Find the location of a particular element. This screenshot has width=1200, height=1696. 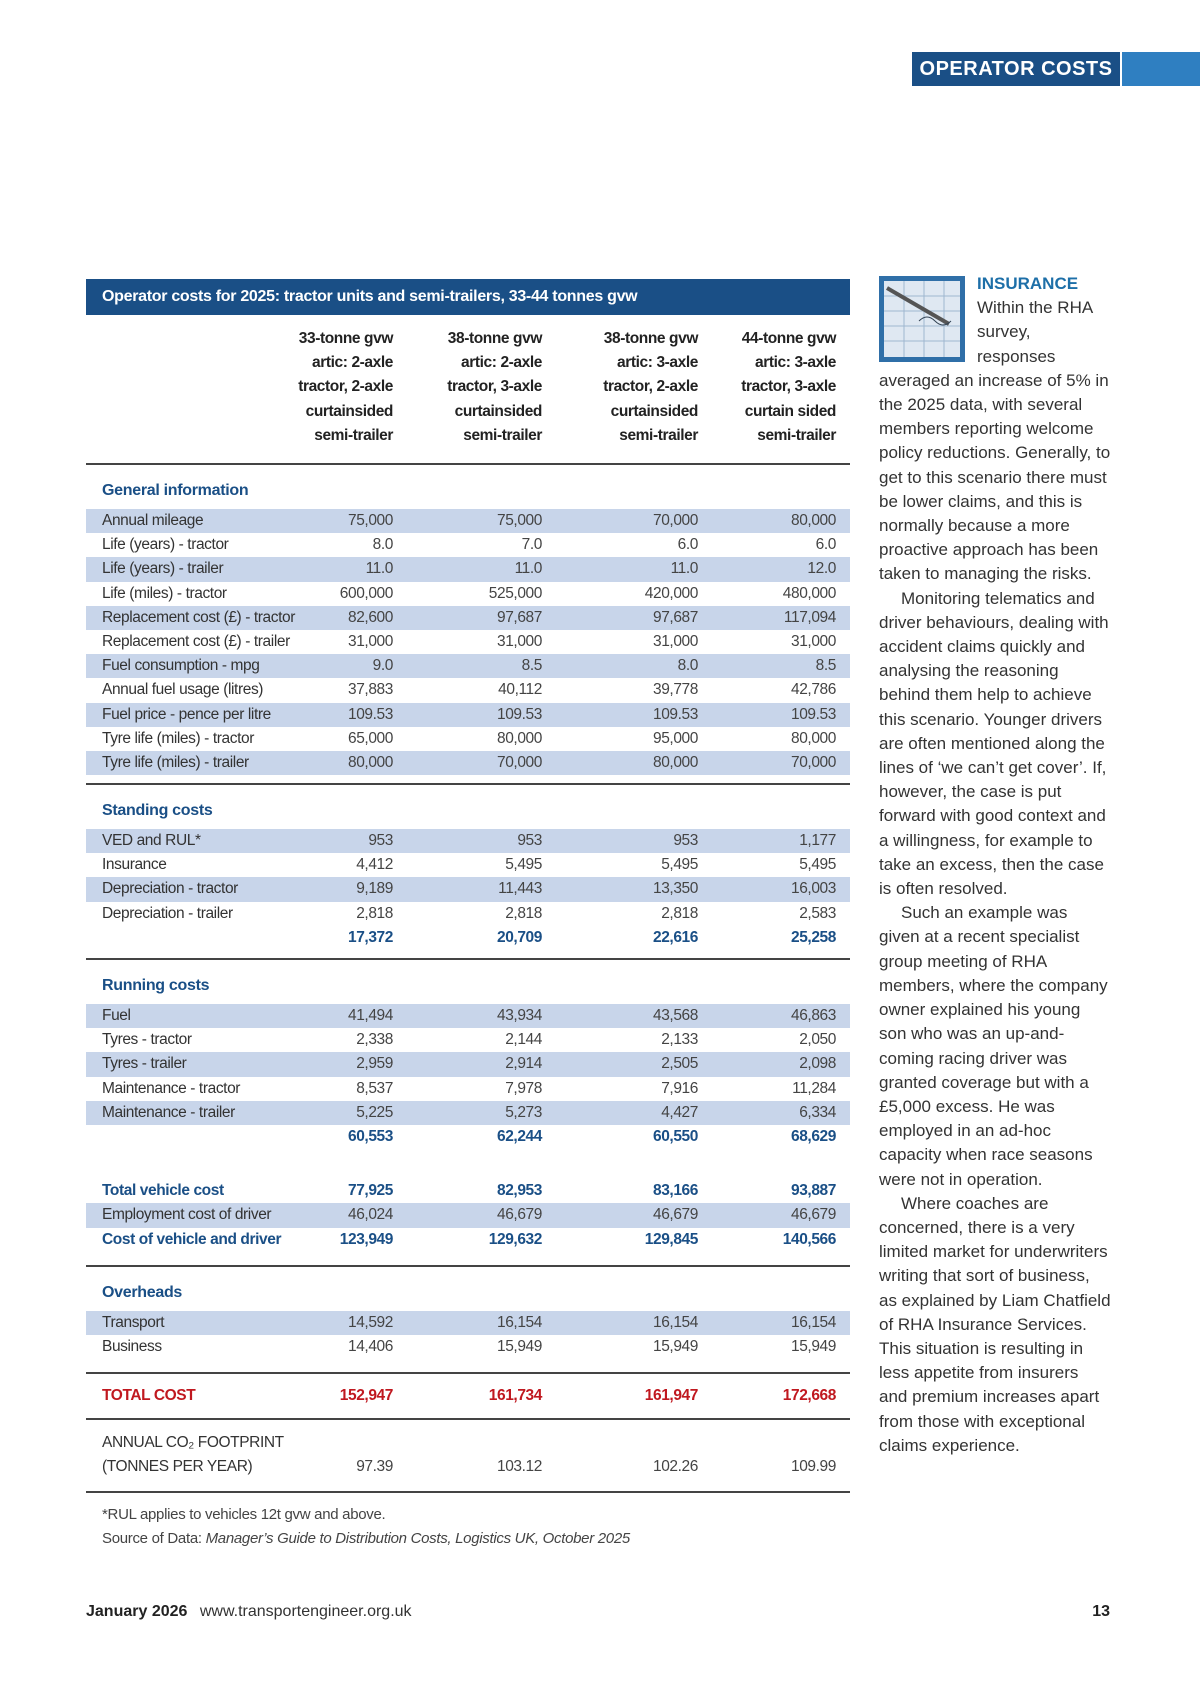

row-label: Life (years) - trailer is located at coordinates (163, 569).